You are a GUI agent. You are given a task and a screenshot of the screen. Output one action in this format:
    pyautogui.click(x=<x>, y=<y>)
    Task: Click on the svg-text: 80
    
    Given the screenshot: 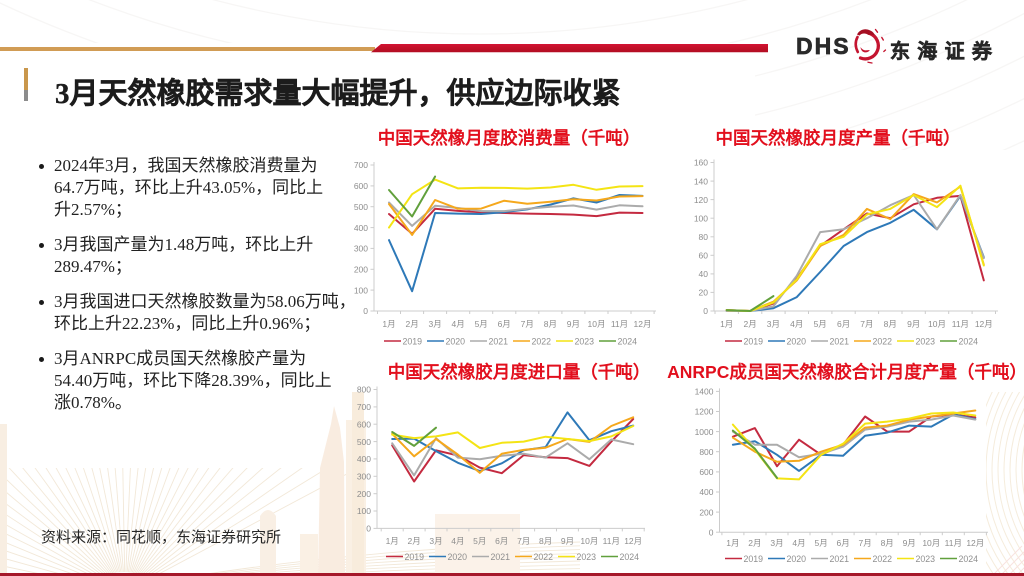 What is the action you would take?
    pyautogui.click(x=704, y=237)
    